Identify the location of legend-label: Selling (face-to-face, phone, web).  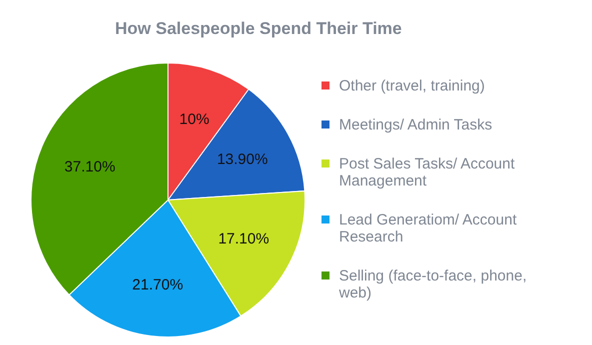
(432, 285).